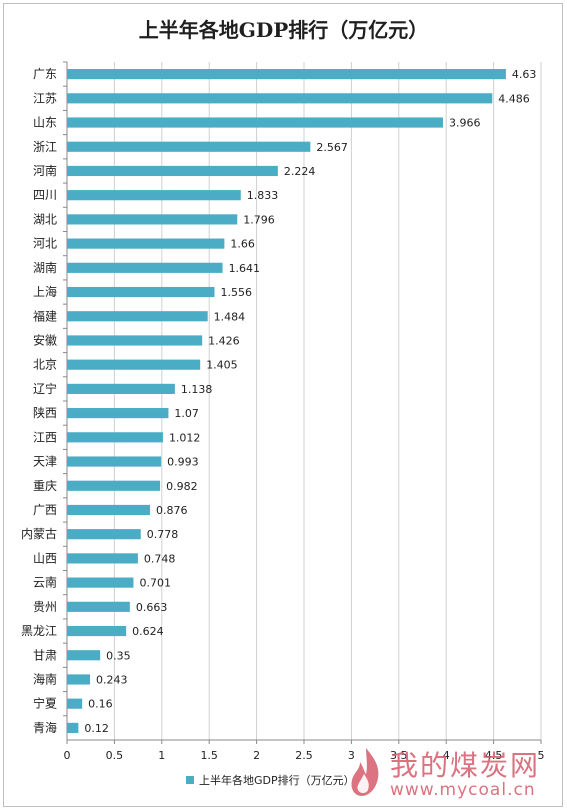  Describe the element at coordinates (494, 755) in the screenshot. I see `tick-label-x: 4.5` at that location.